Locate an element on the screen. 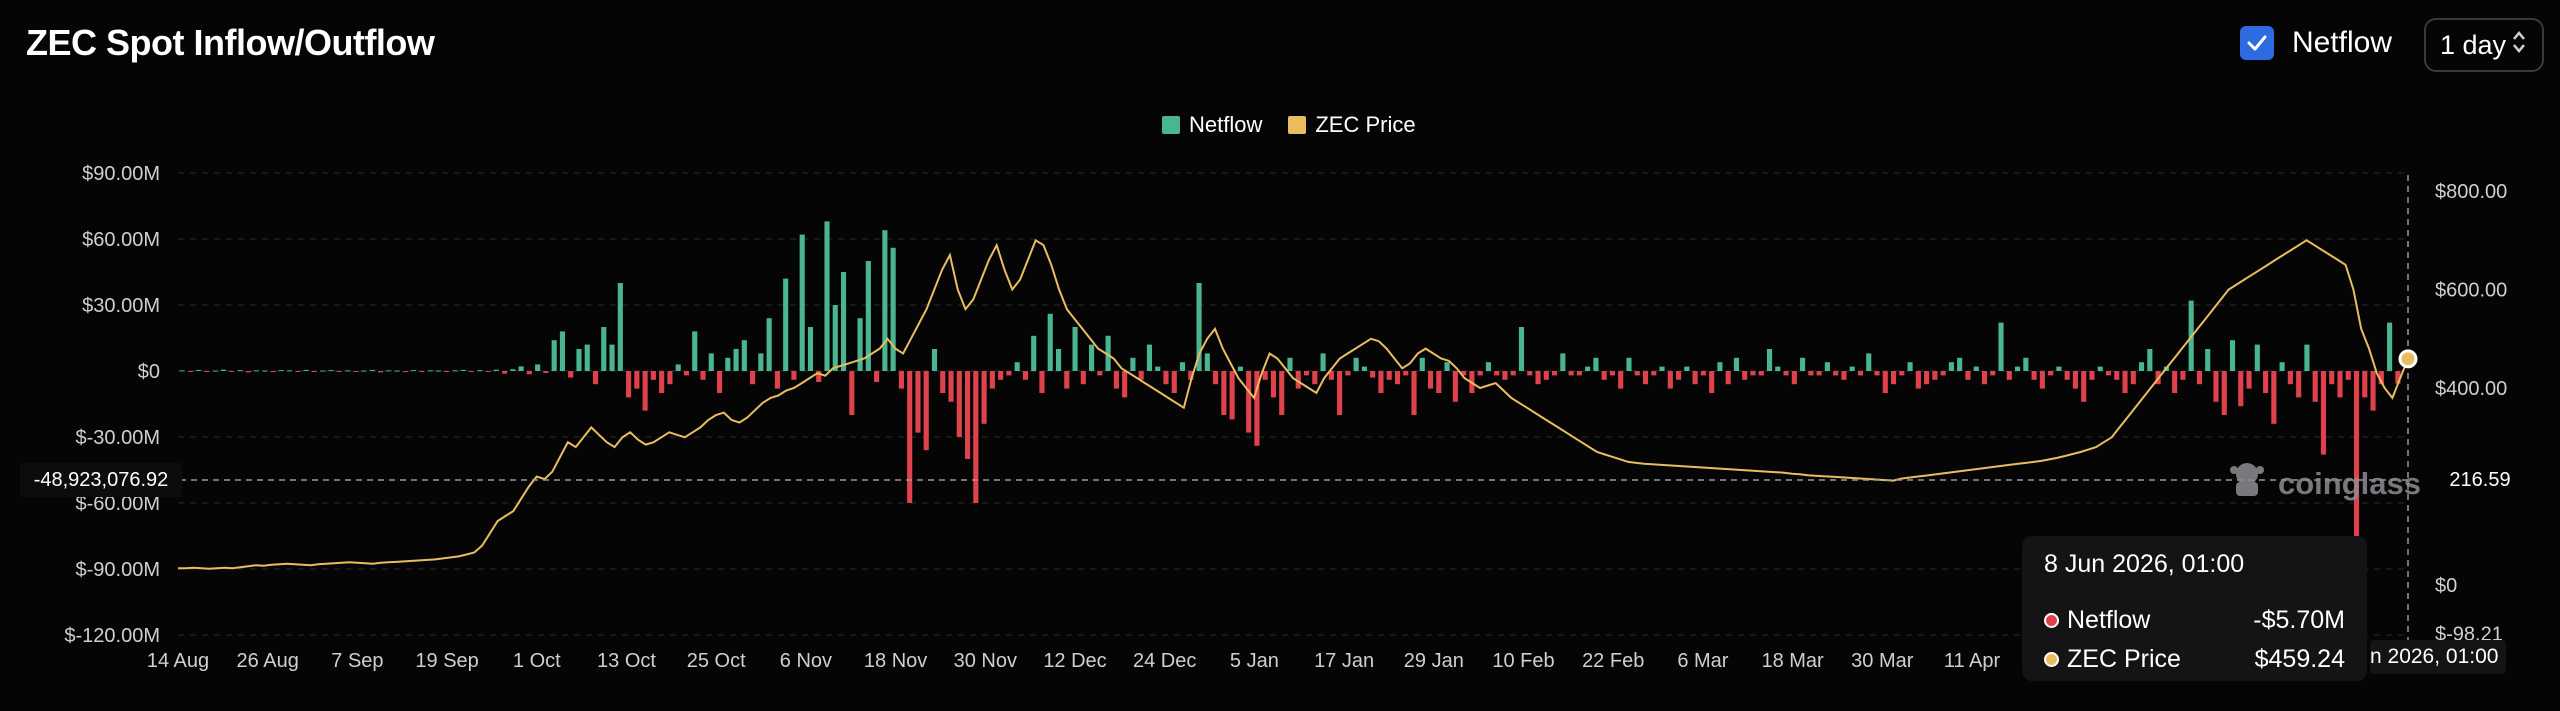 Image resolution: width=2560 pixels, height=711 pixels. x-tick-label: 13 Oct is located at coordinates (626, 661).